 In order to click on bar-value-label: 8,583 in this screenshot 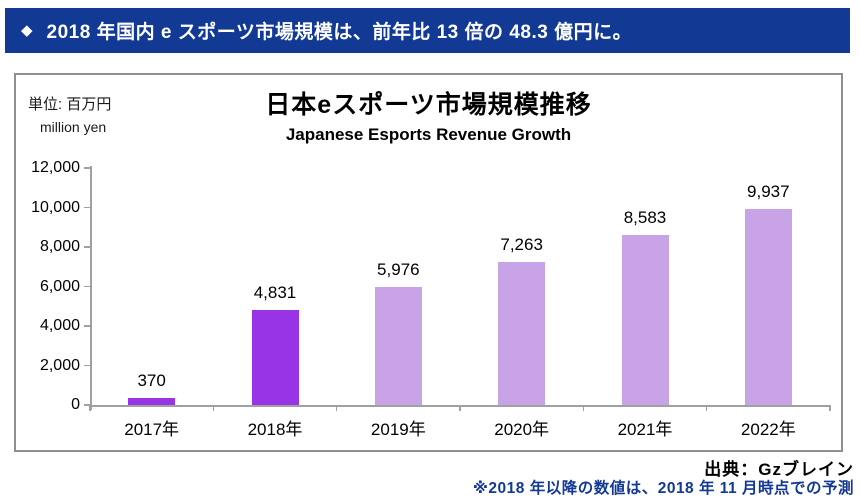, I will do `click(645, 218)`.